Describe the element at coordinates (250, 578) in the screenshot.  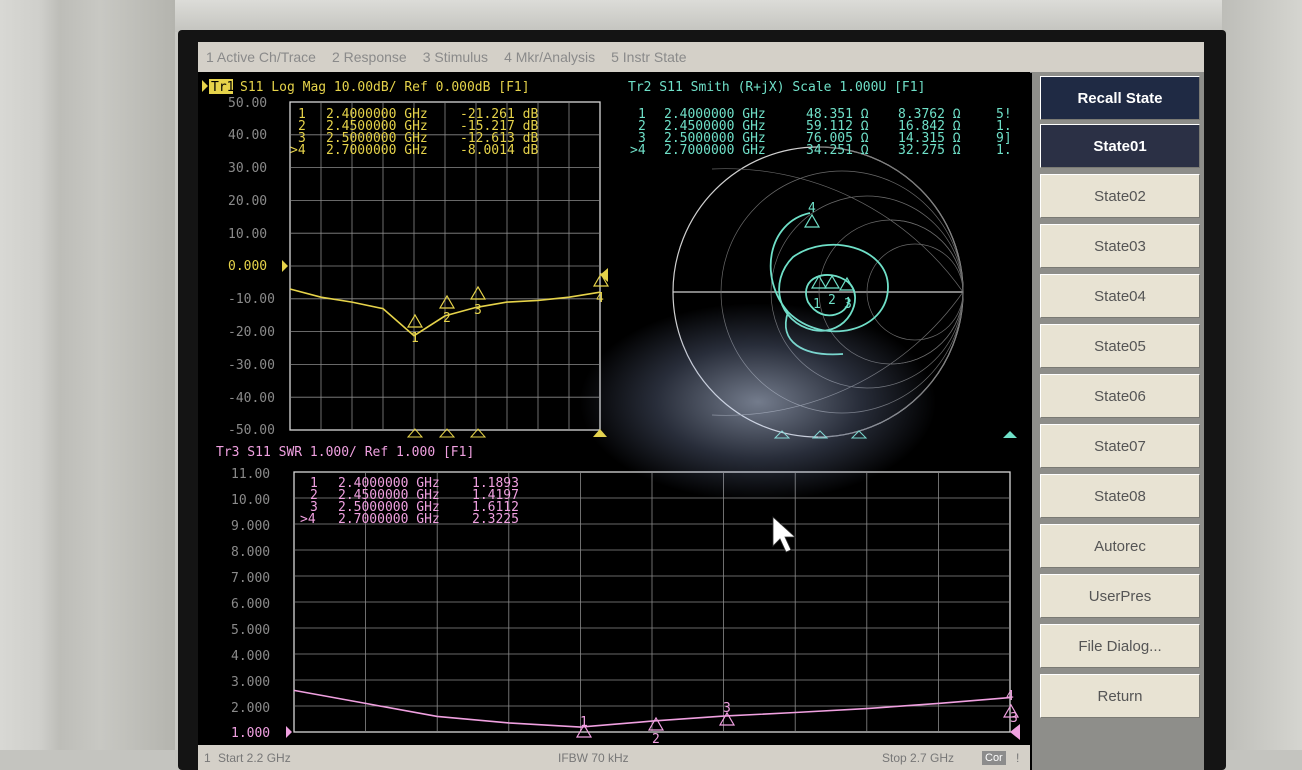
I see `trace3-y-tick: 7.000` at that location.